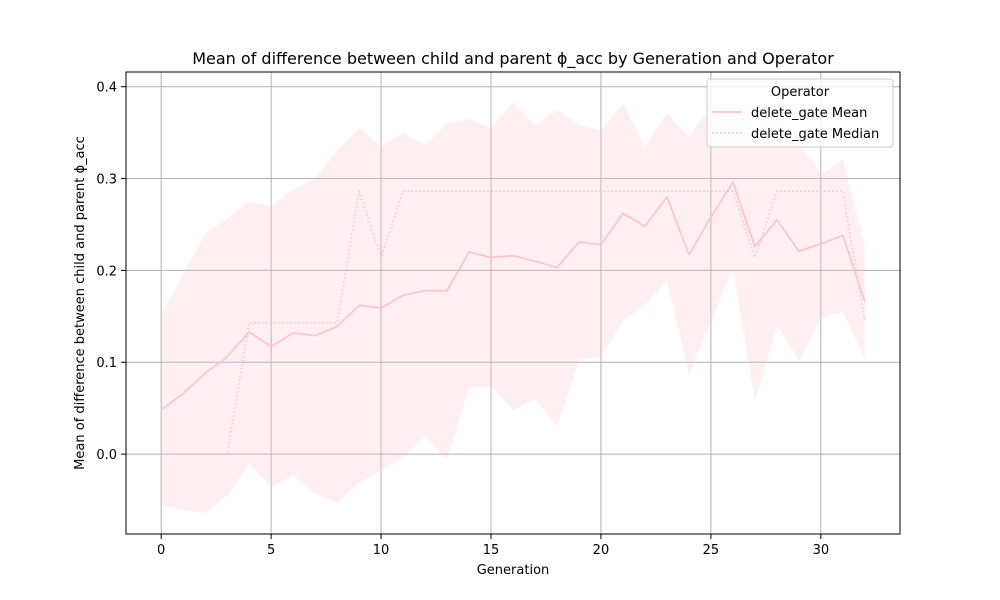 This screenshot has width=1000, height=600. Describe the element at coordinates (800, 92) in the screenshot. I see `legend-title: Operator` at that location.